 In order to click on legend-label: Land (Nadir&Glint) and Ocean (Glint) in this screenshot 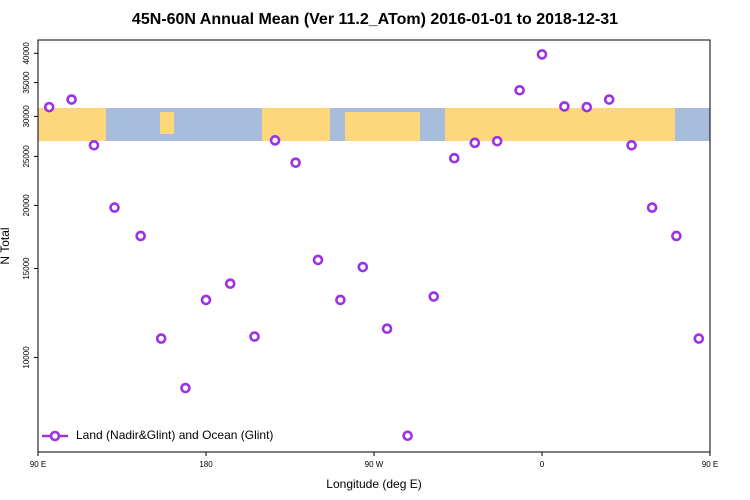, I will do `click(174, 435)`.